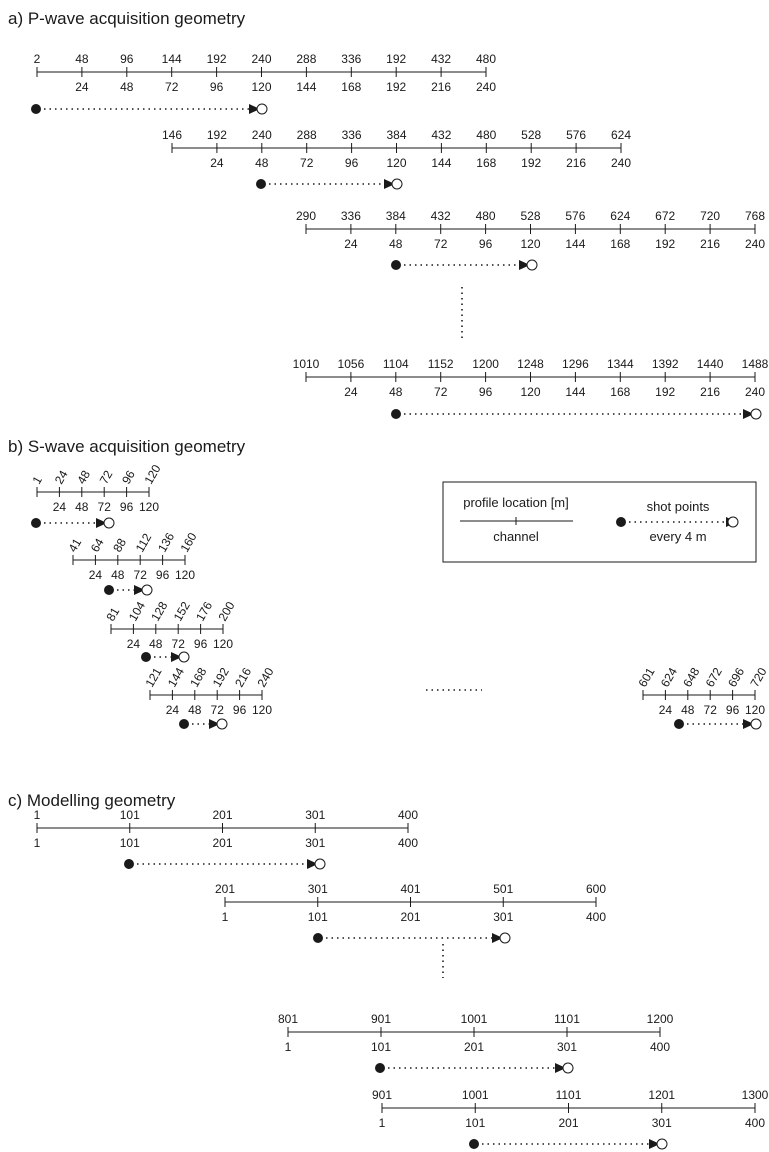 The width and height of the screenshot is (769, 1152). I want to click on p-wave-spread-arrow-icon, so click(524, 265).